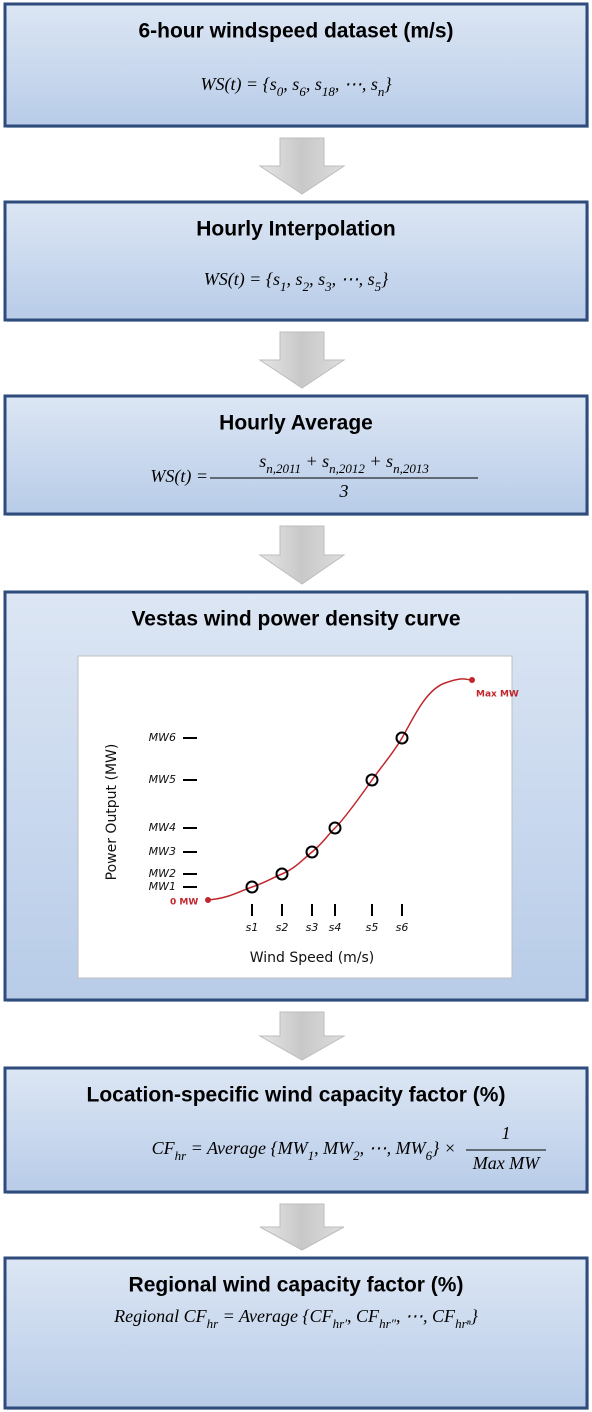  I want to click on formula-numerator: 1, so click(506, 1133).